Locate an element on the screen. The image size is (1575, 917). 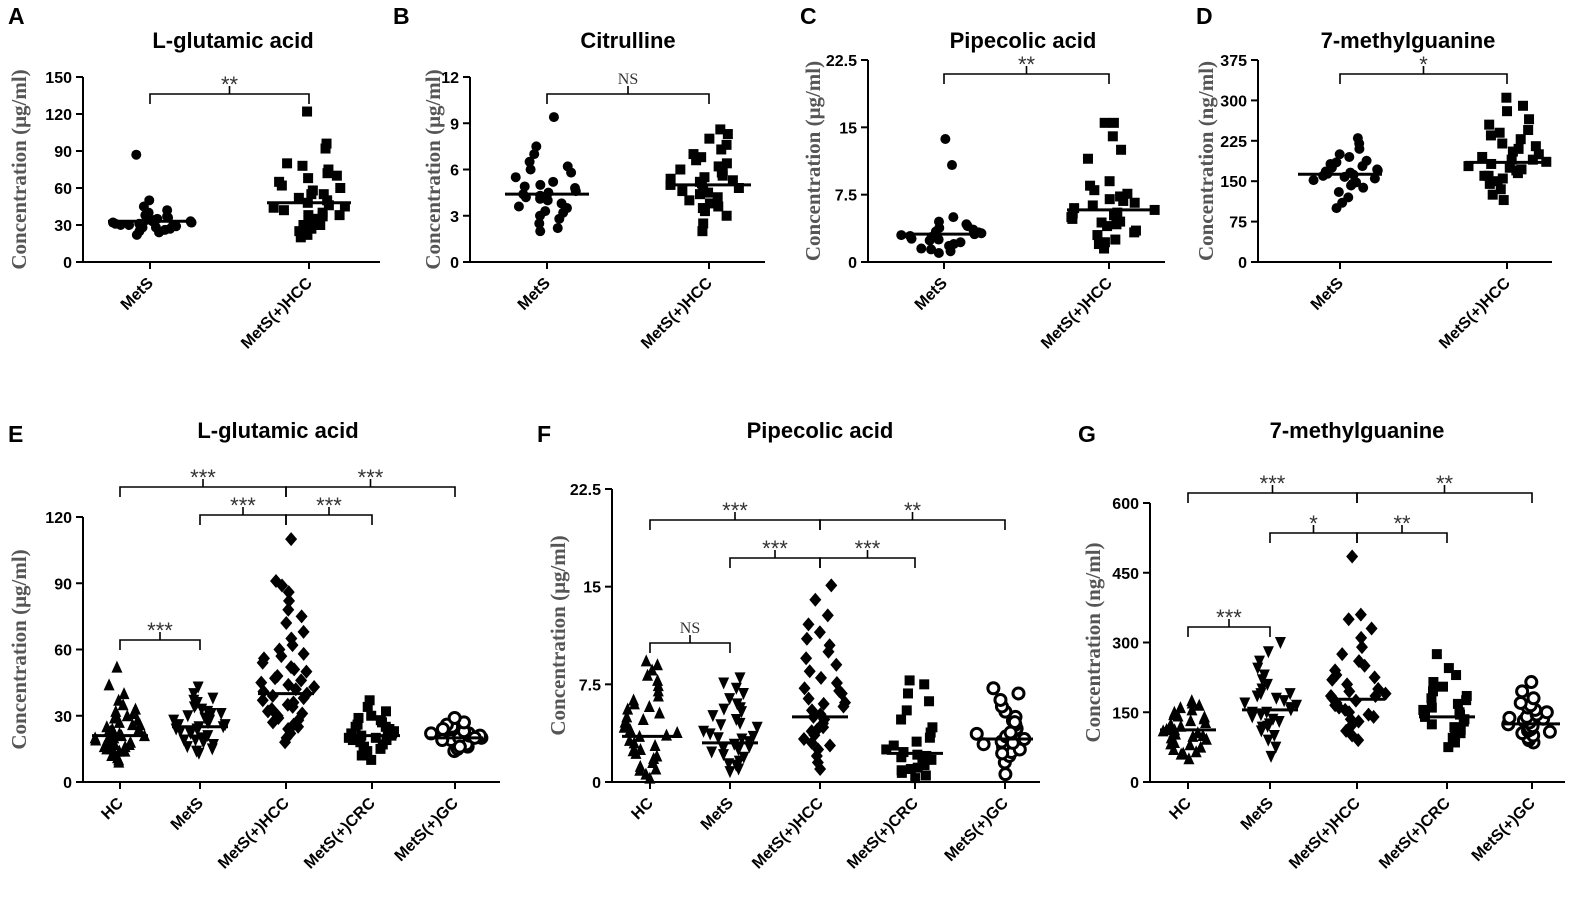
y-axis-label: Concentration (ng/ml) is located at coordinates (1093, 642).